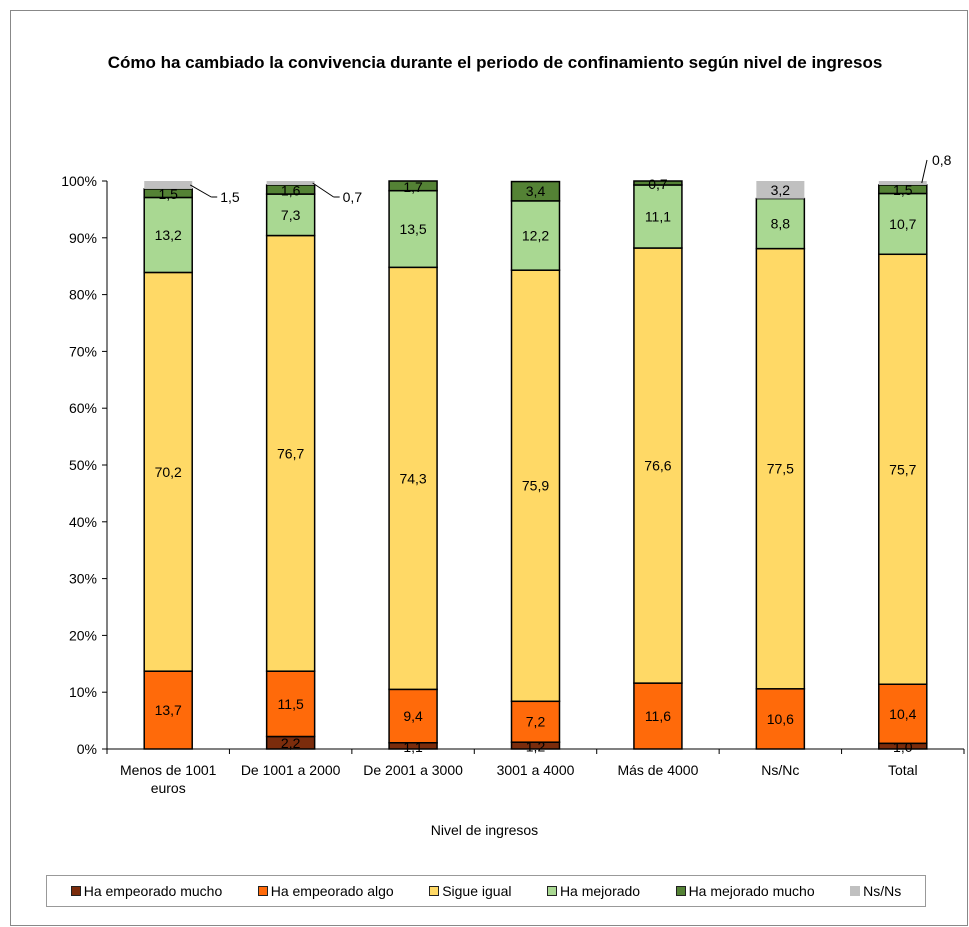 The image size is (969, 927). I want to click on data-label: 11,6, so click(658, 716).